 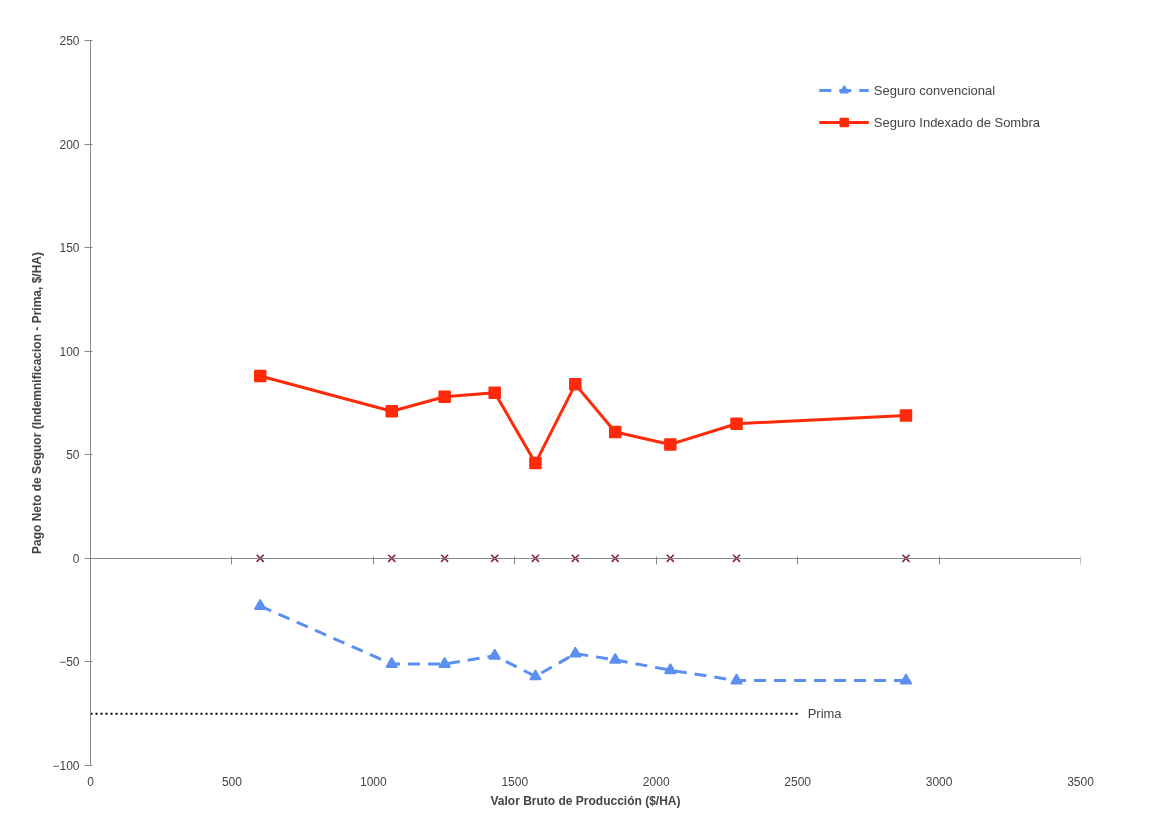 What do you see at coordinates (934, 90) in the screenshot?
I see `legend-label: Seguro convencional` at bounding box center [934, 90].